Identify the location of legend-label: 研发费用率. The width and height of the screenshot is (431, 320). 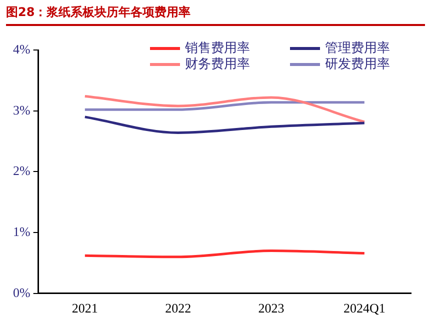
(357, 64).